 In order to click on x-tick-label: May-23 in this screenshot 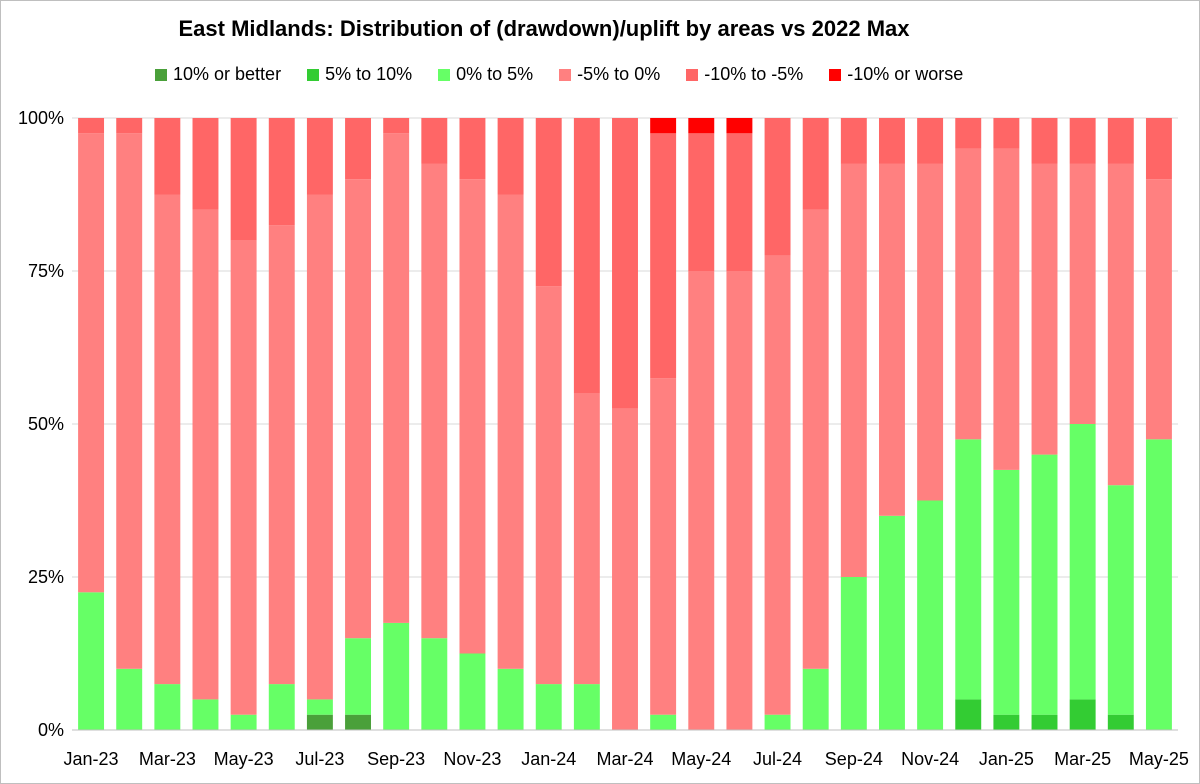, I will do `click(244, 759)`.